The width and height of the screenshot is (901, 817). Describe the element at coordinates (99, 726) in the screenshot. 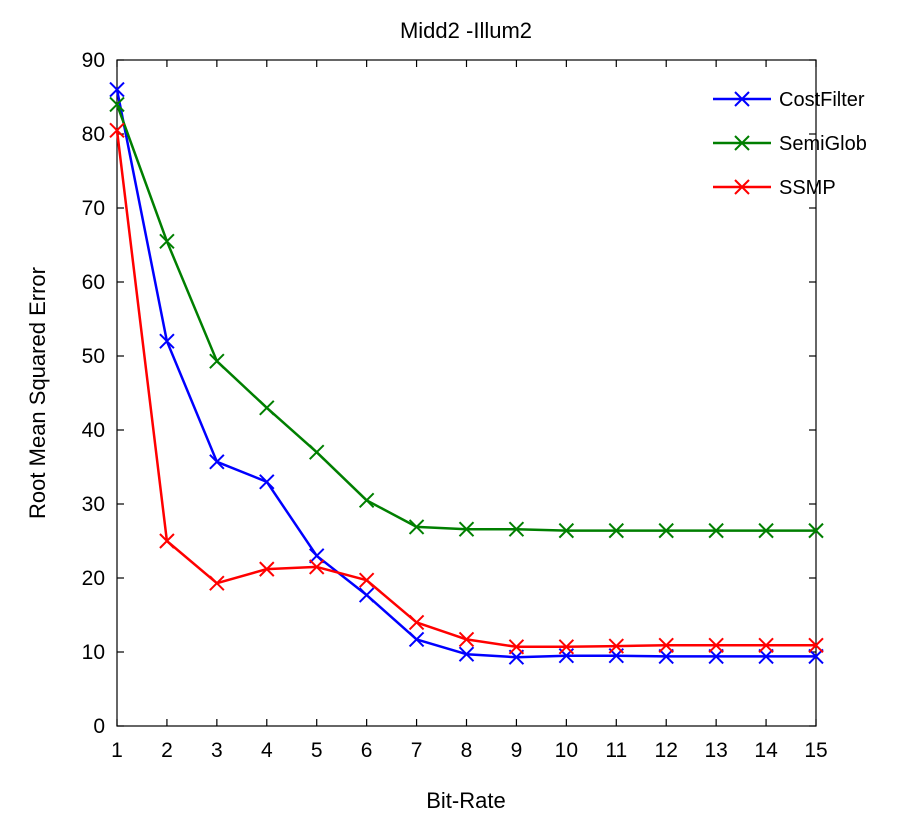

I see `y-tick-label: 0` at that location.